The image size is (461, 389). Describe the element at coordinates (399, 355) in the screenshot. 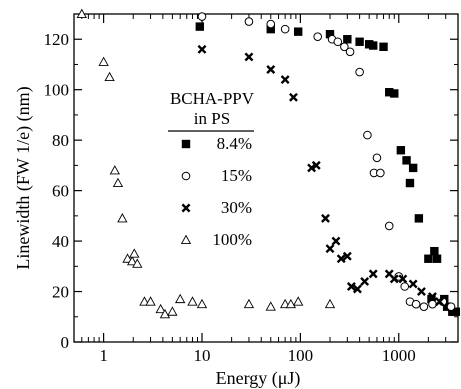

I see `x-tick-label: 1000` at that location.